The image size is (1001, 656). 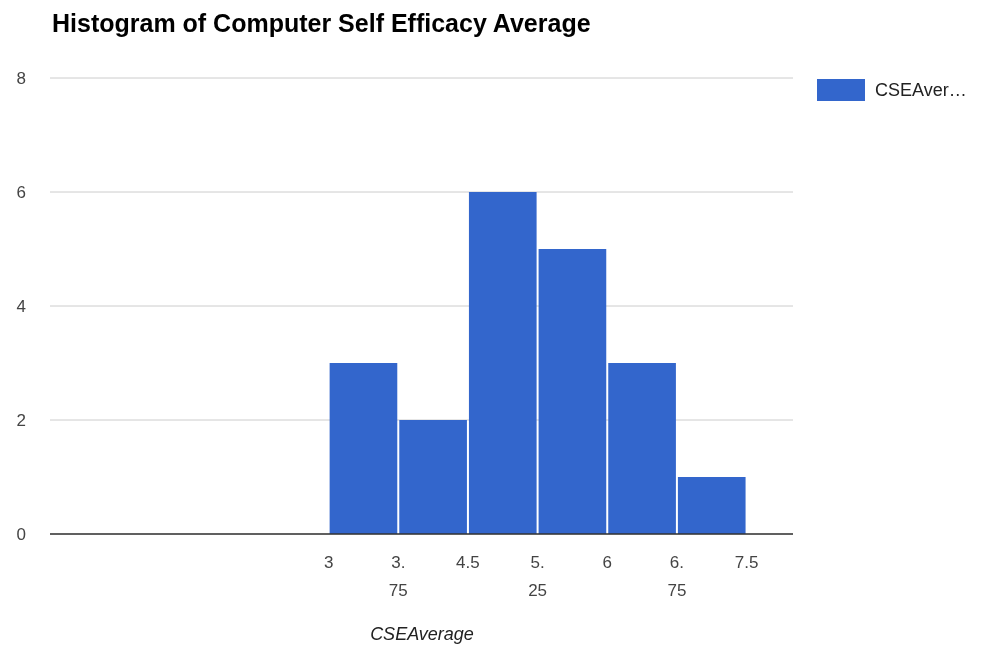 What do you see at coordinates (746, 562) in the screenshot?
I see `x-tick-label: 7.5` at bounding box center [746, 562].